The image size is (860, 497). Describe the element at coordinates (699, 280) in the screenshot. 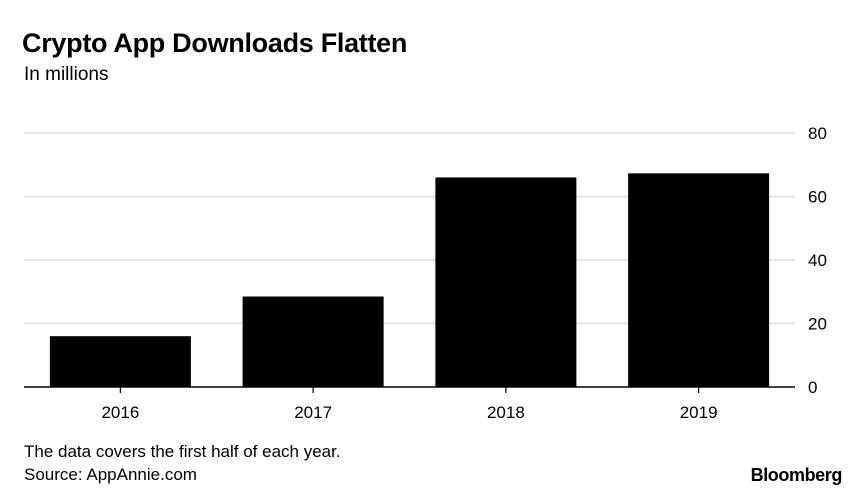

I see `bar-2019` at that location.